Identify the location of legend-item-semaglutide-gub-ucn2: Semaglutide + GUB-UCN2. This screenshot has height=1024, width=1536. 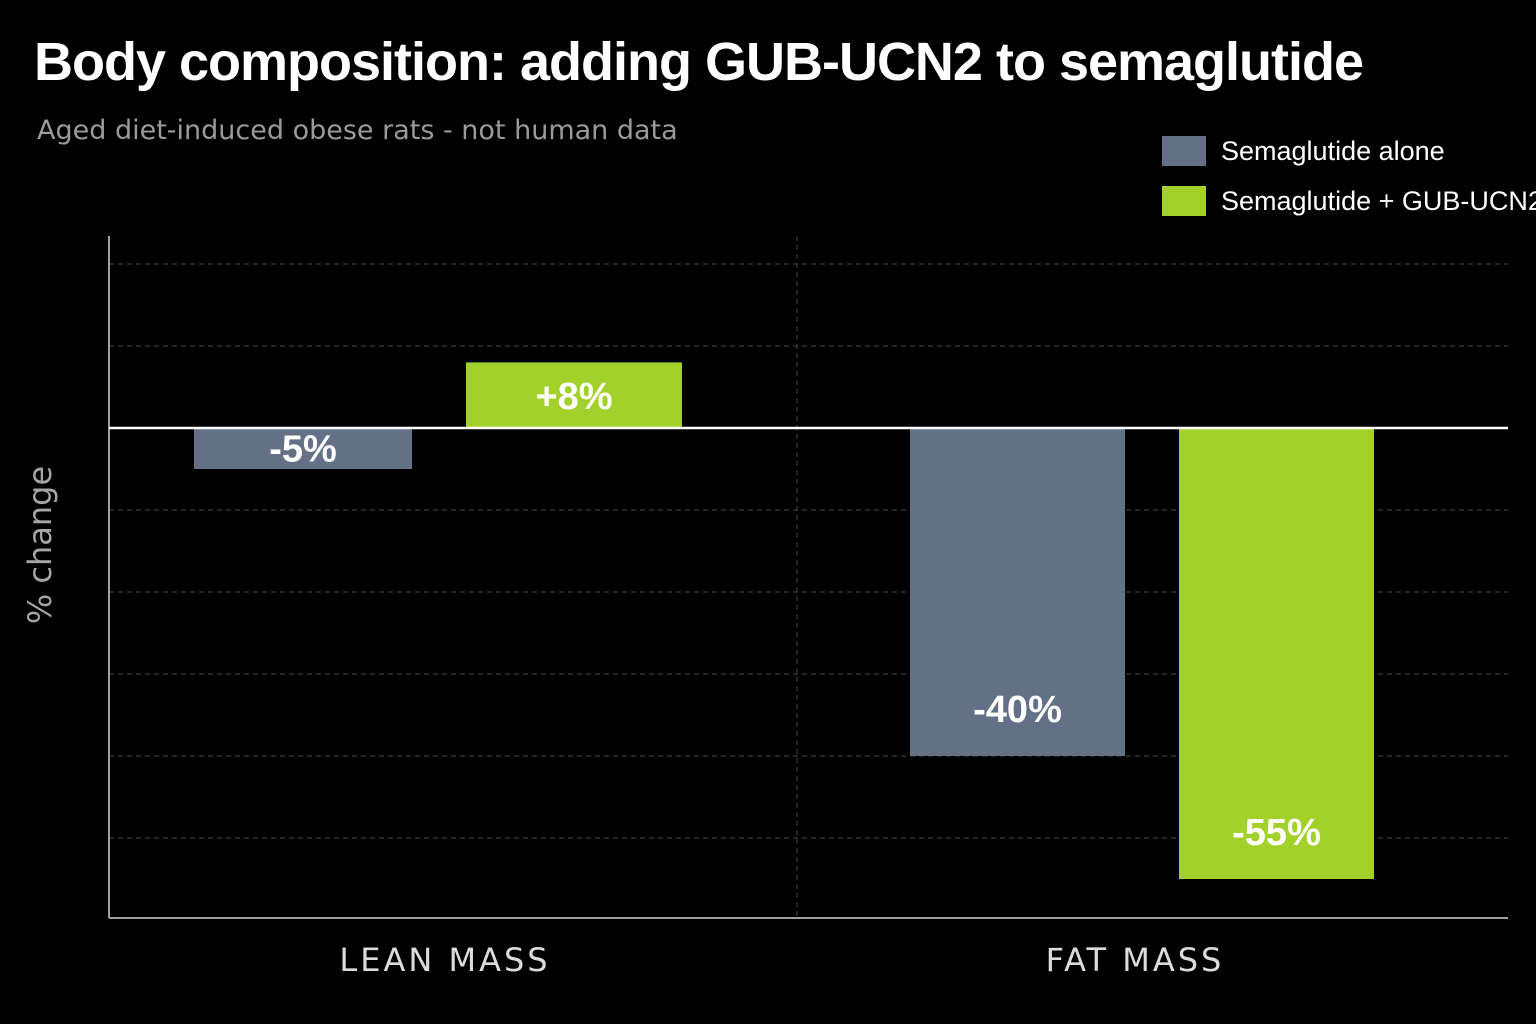
(1349, 201).